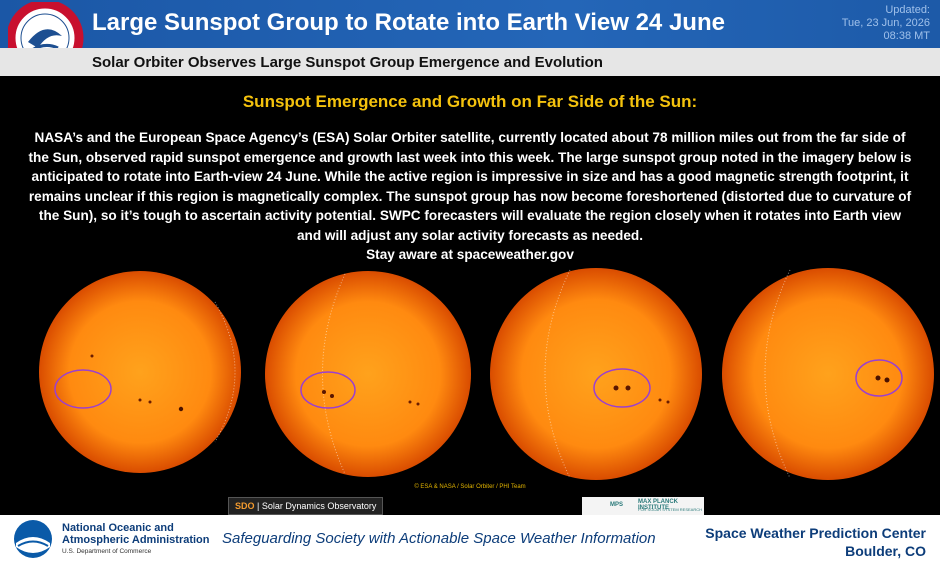 The image size is (940, 562). Describe the element at coordinates (470, 254) in the screenshot. I see `closing-text: Stay aware at spaceweather.gov` at that location.